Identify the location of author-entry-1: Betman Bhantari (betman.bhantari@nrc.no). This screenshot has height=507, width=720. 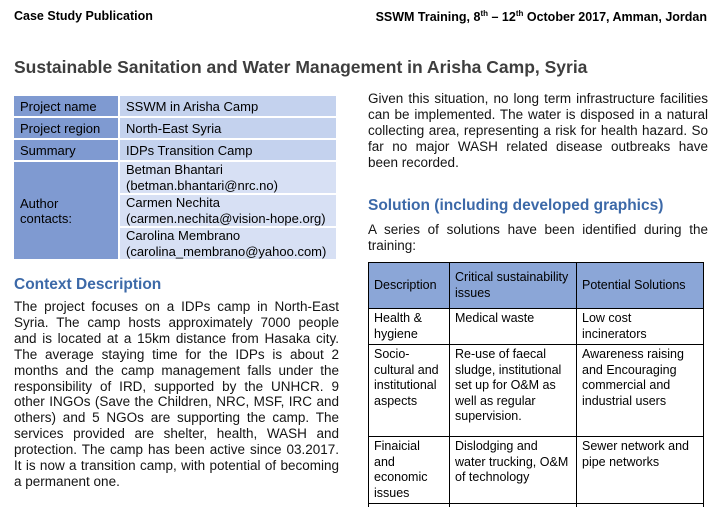
(228, 177).